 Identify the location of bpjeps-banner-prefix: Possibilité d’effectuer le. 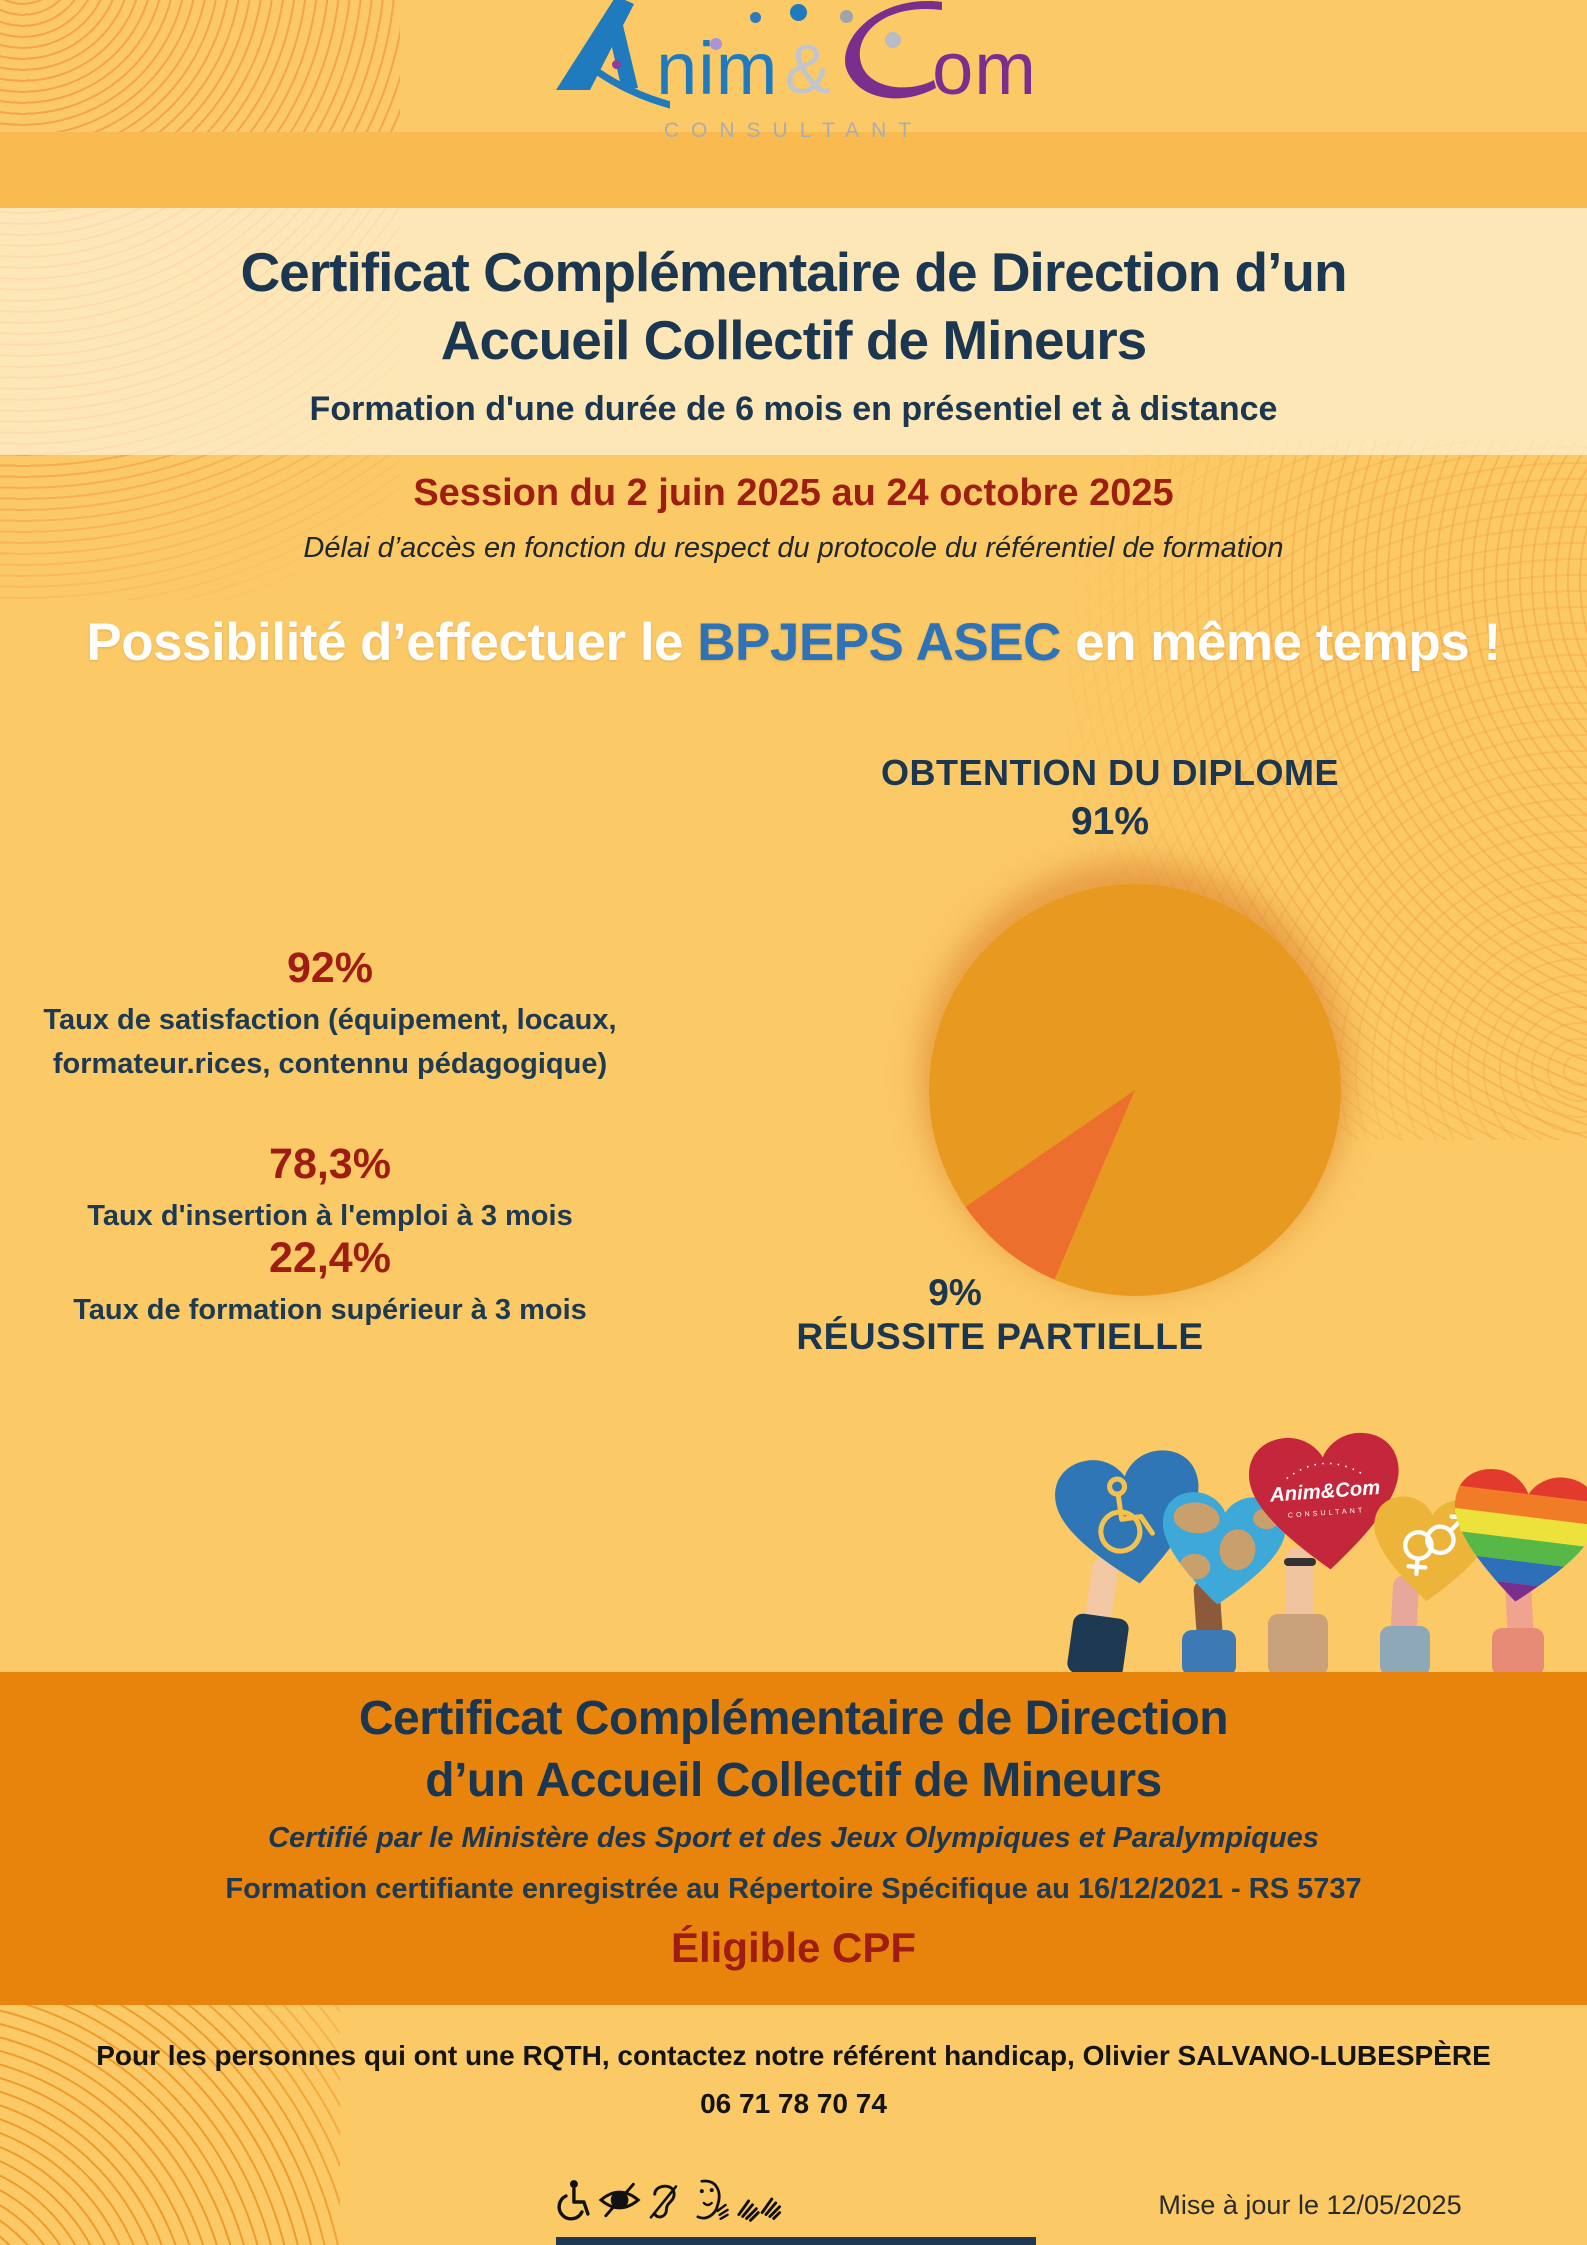
(392, 642).